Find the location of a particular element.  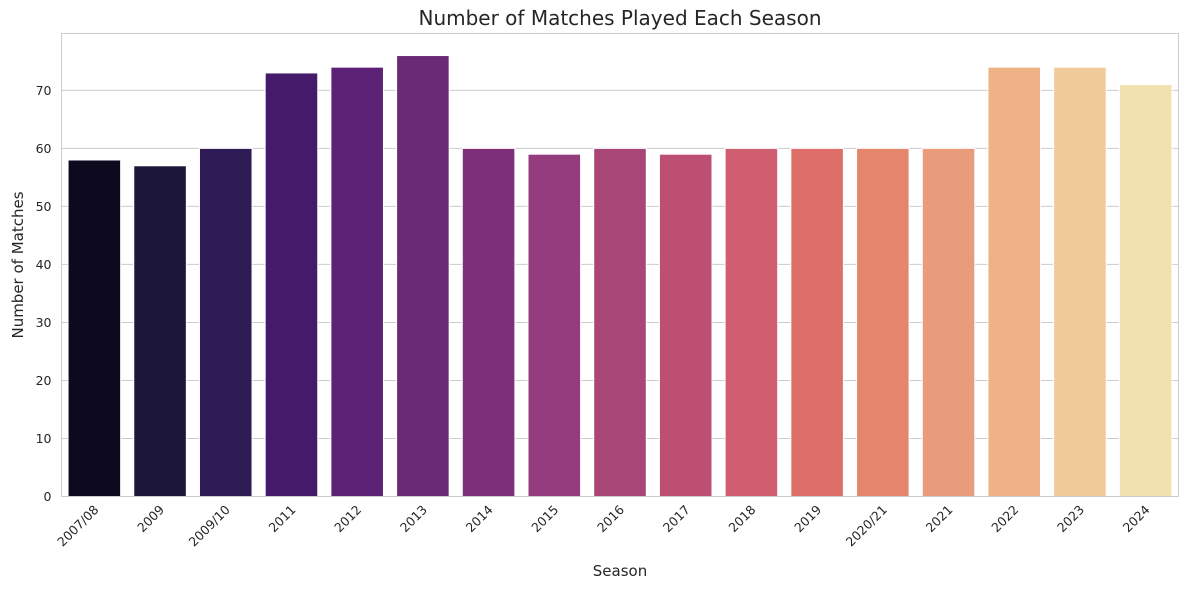

x-tick-label: 2017 is located at coordinates (676, 518).